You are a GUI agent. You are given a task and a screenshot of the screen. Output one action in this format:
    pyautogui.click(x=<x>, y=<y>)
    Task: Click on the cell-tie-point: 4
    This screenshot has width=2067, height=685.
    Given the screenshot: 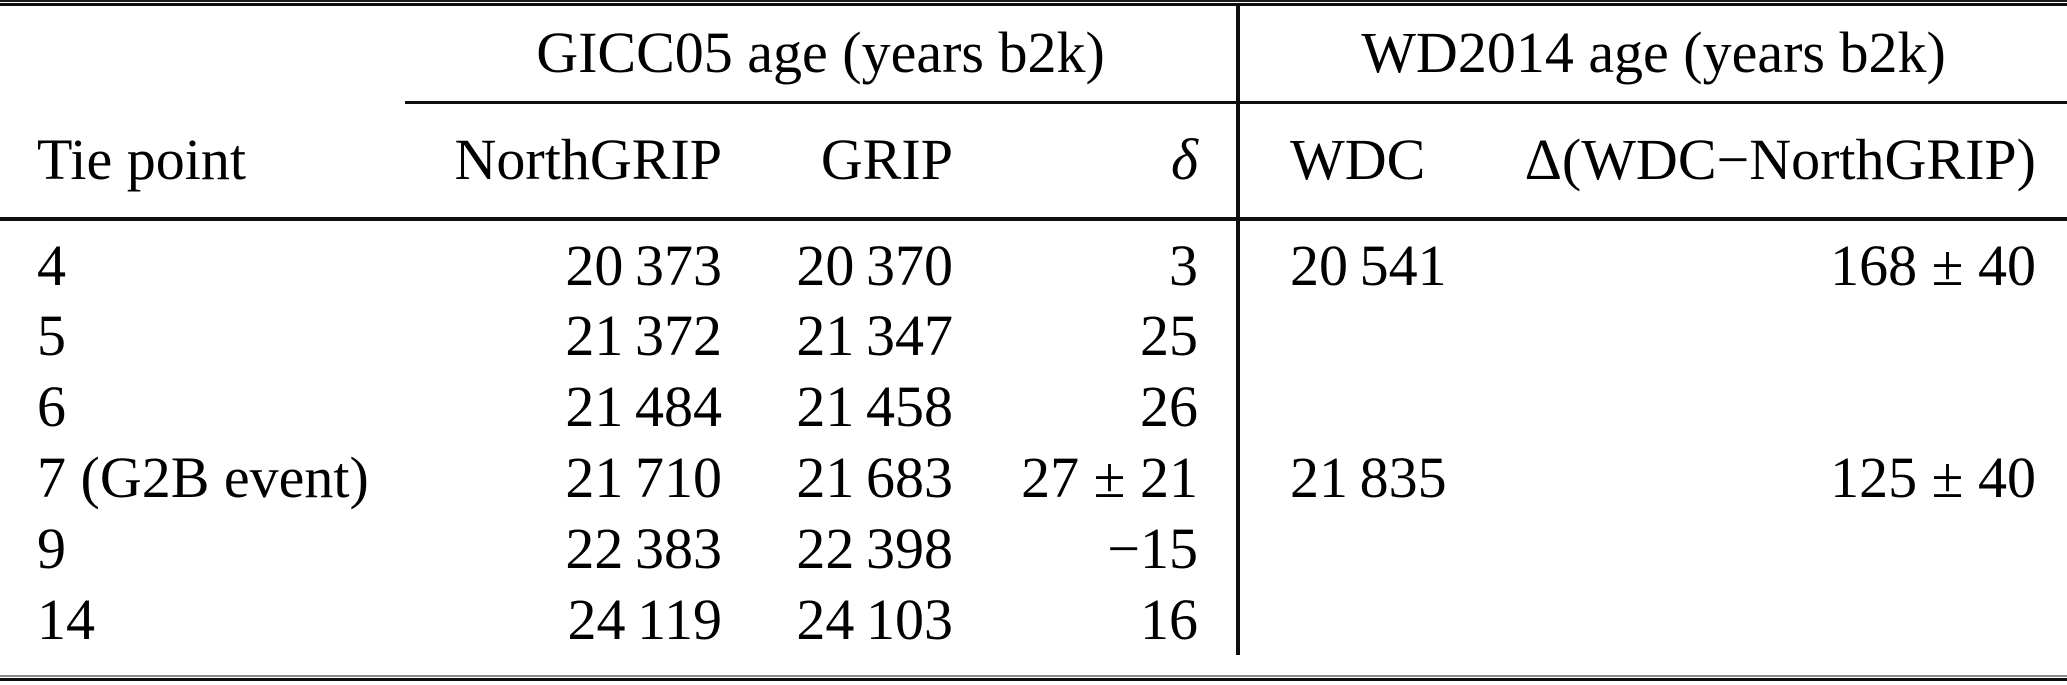 What is the action you would take?
    pyautogui.click(x=51, y=265)
    